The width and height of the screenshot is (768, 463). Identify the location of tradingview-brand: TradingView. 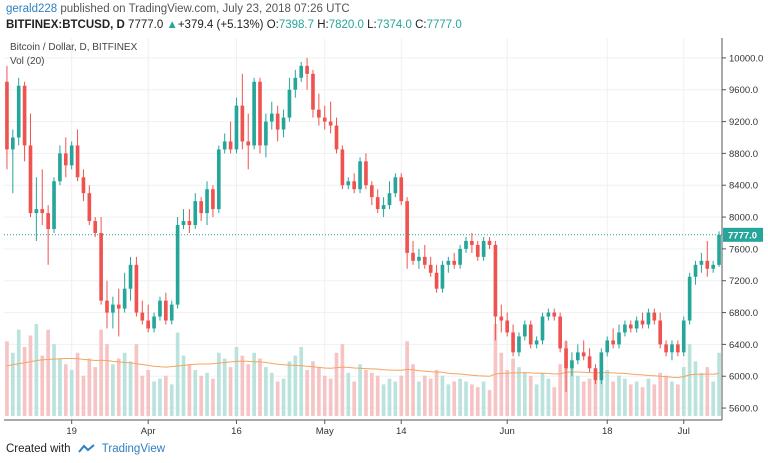
(133, 449).